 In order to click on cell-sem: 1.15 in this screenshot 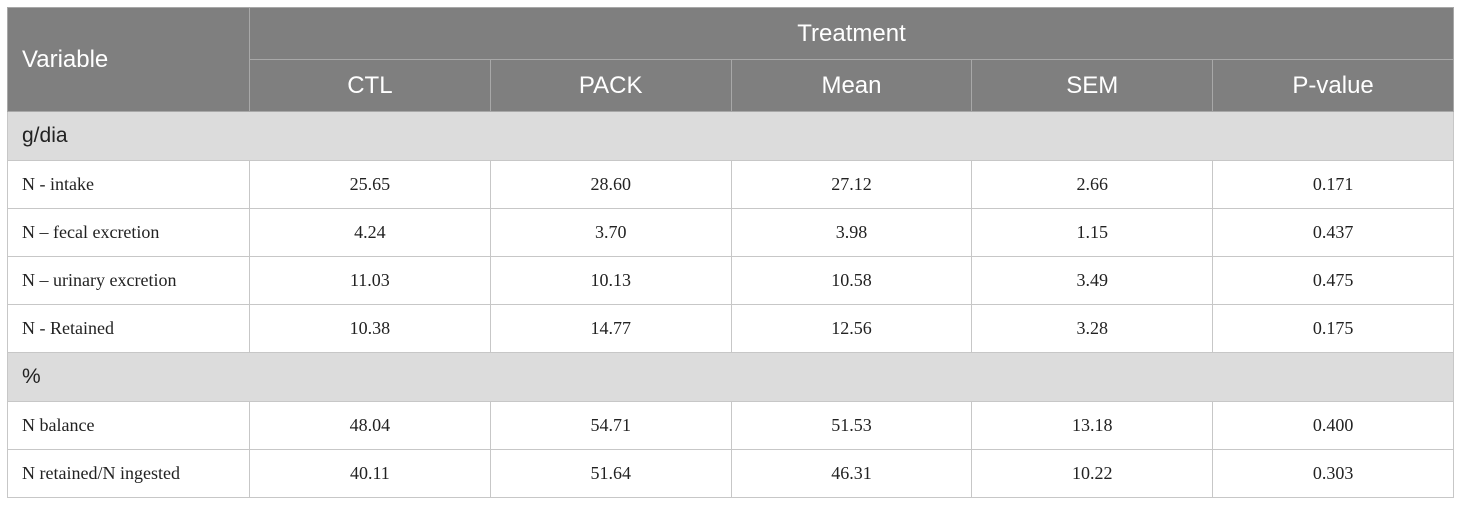, I will do `click(1092, 232)`.